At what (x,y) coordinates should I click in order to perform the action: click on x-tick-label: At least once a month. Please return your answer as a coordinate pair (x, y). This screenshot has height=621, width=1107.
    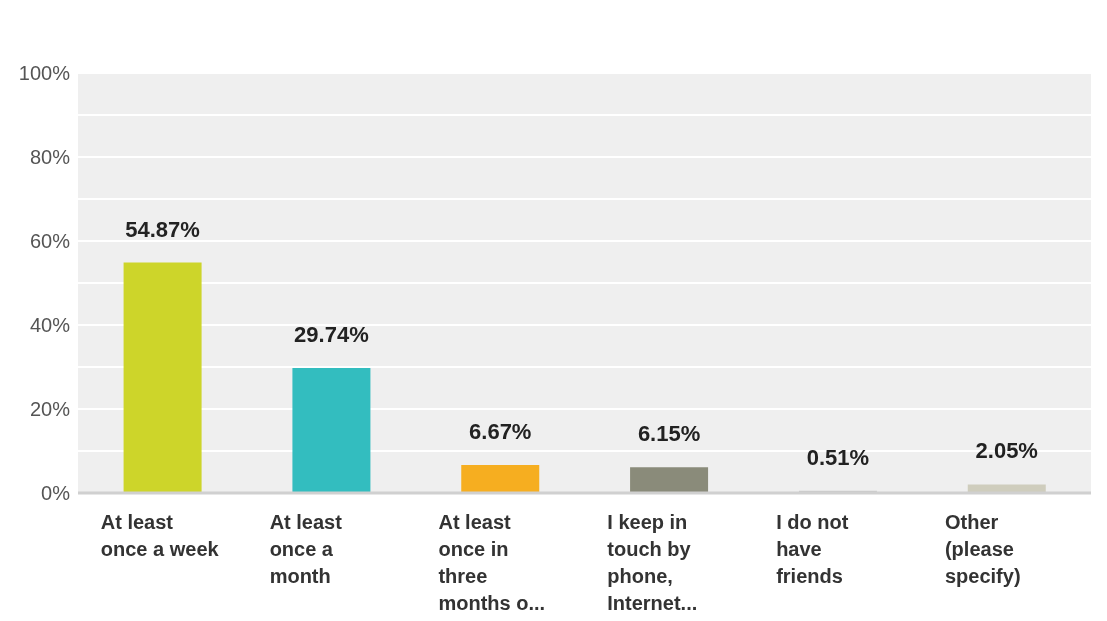
    Looking at the image, I should click on (306, 549).